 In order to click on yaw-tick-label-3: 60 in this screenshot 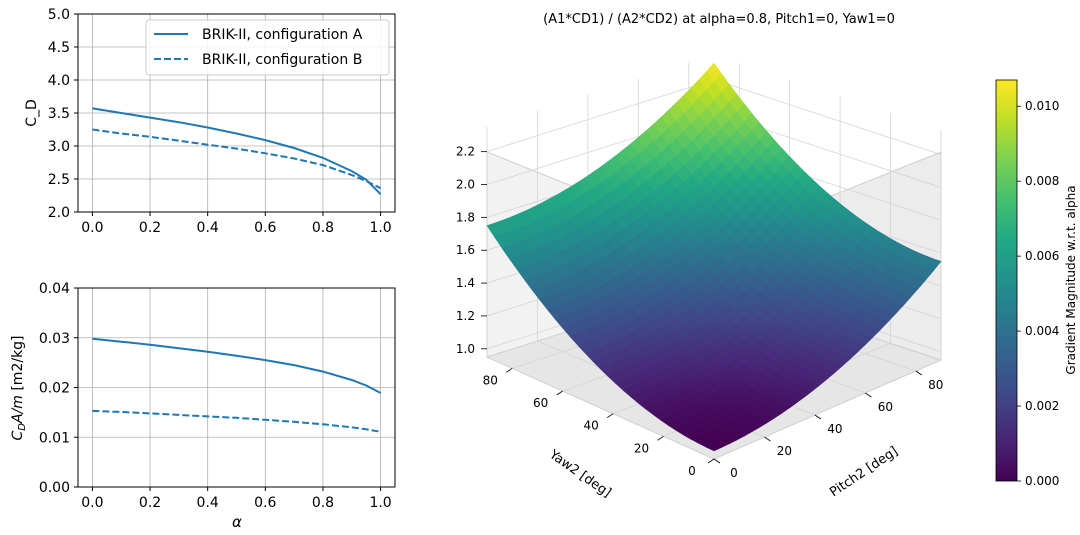, I will do `click(540, 403)`.